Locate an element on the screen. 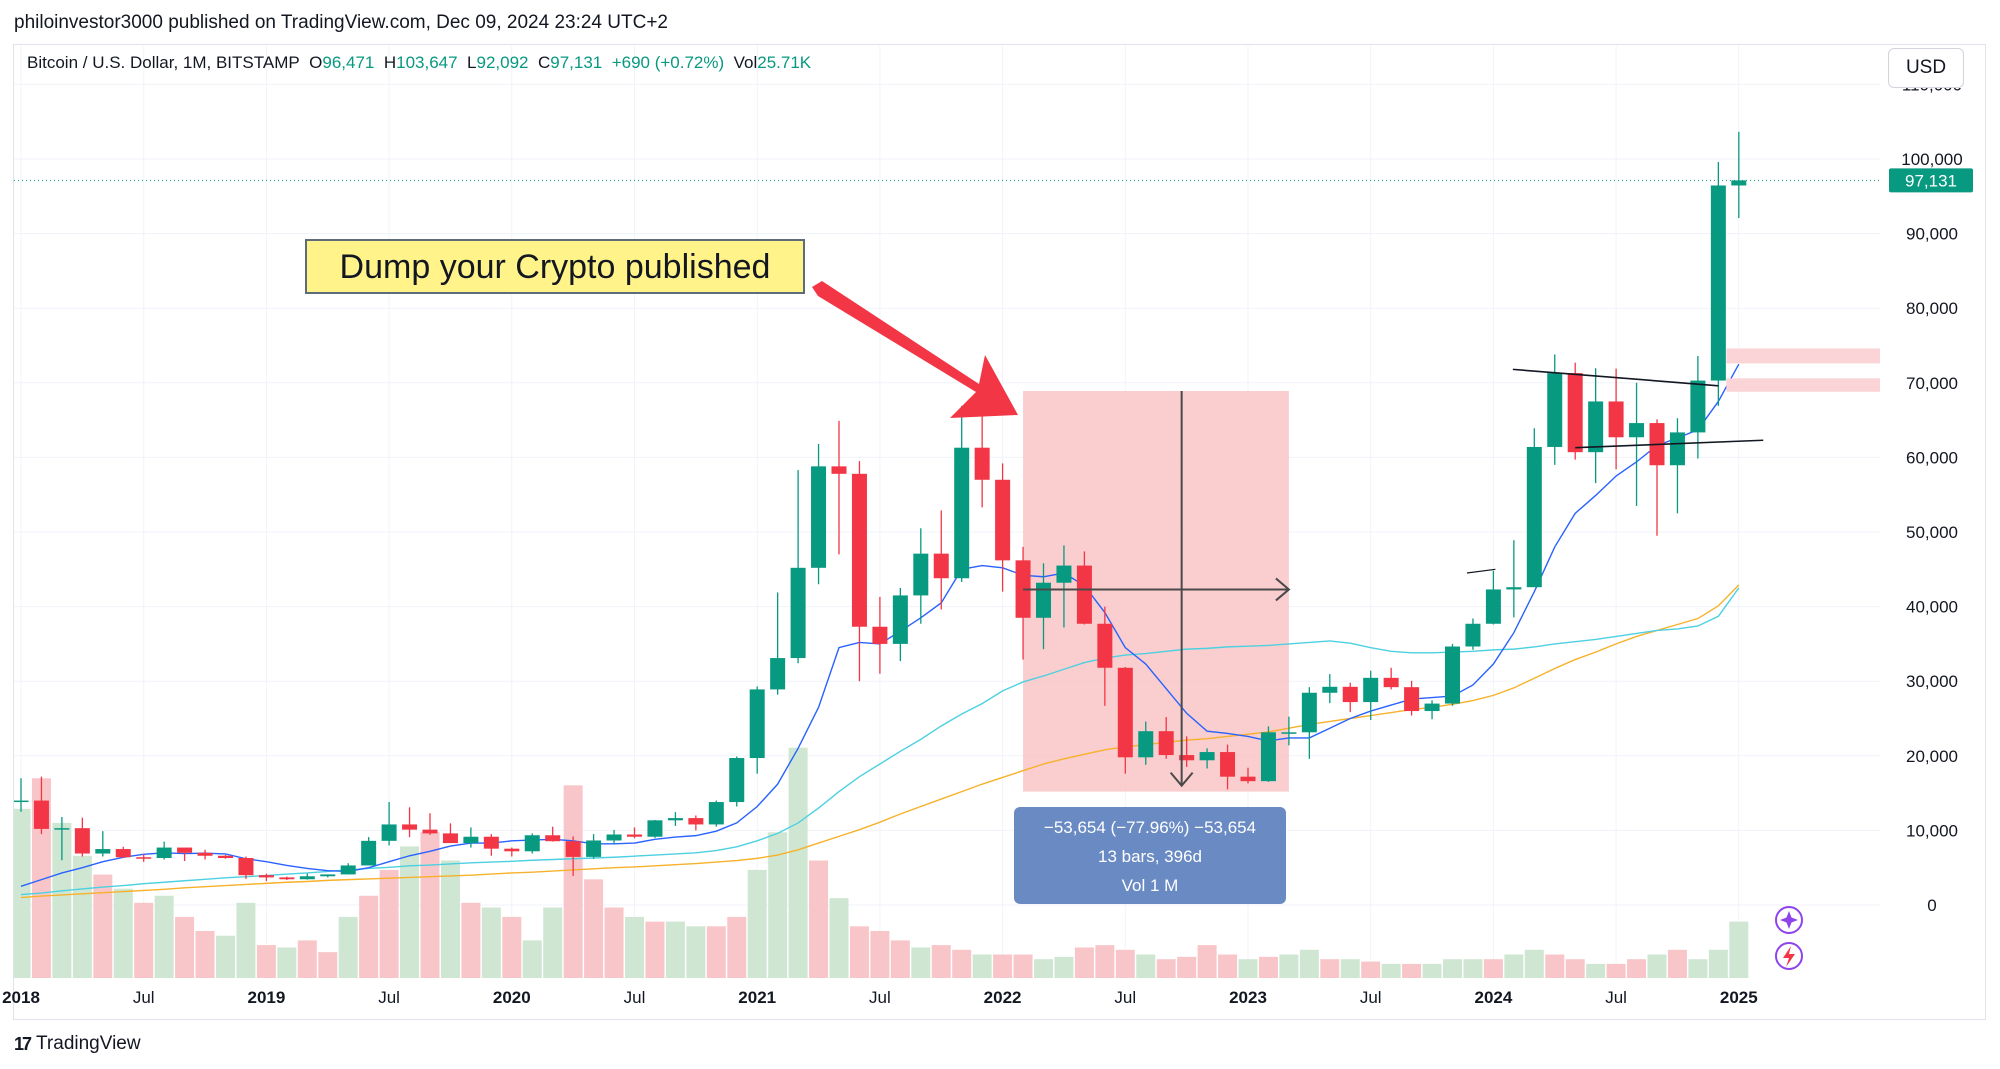  tradingview-brand: TradingView is located at coordinates (88, 1043).